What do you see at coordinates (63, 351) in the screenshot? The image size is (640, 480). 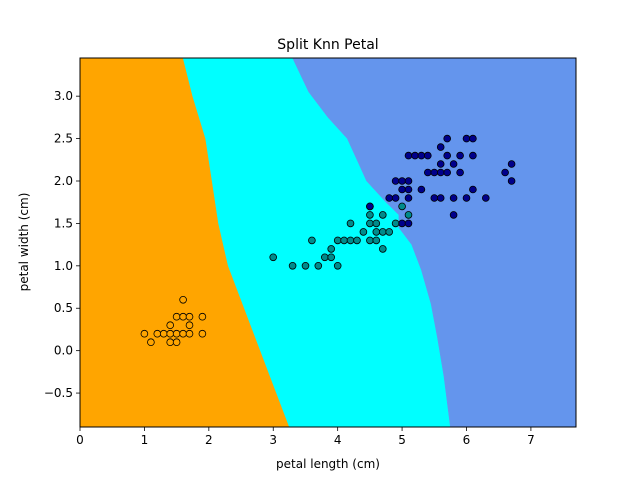 I see `y-tick-label: 0.0` at bounding box center [63, 351].